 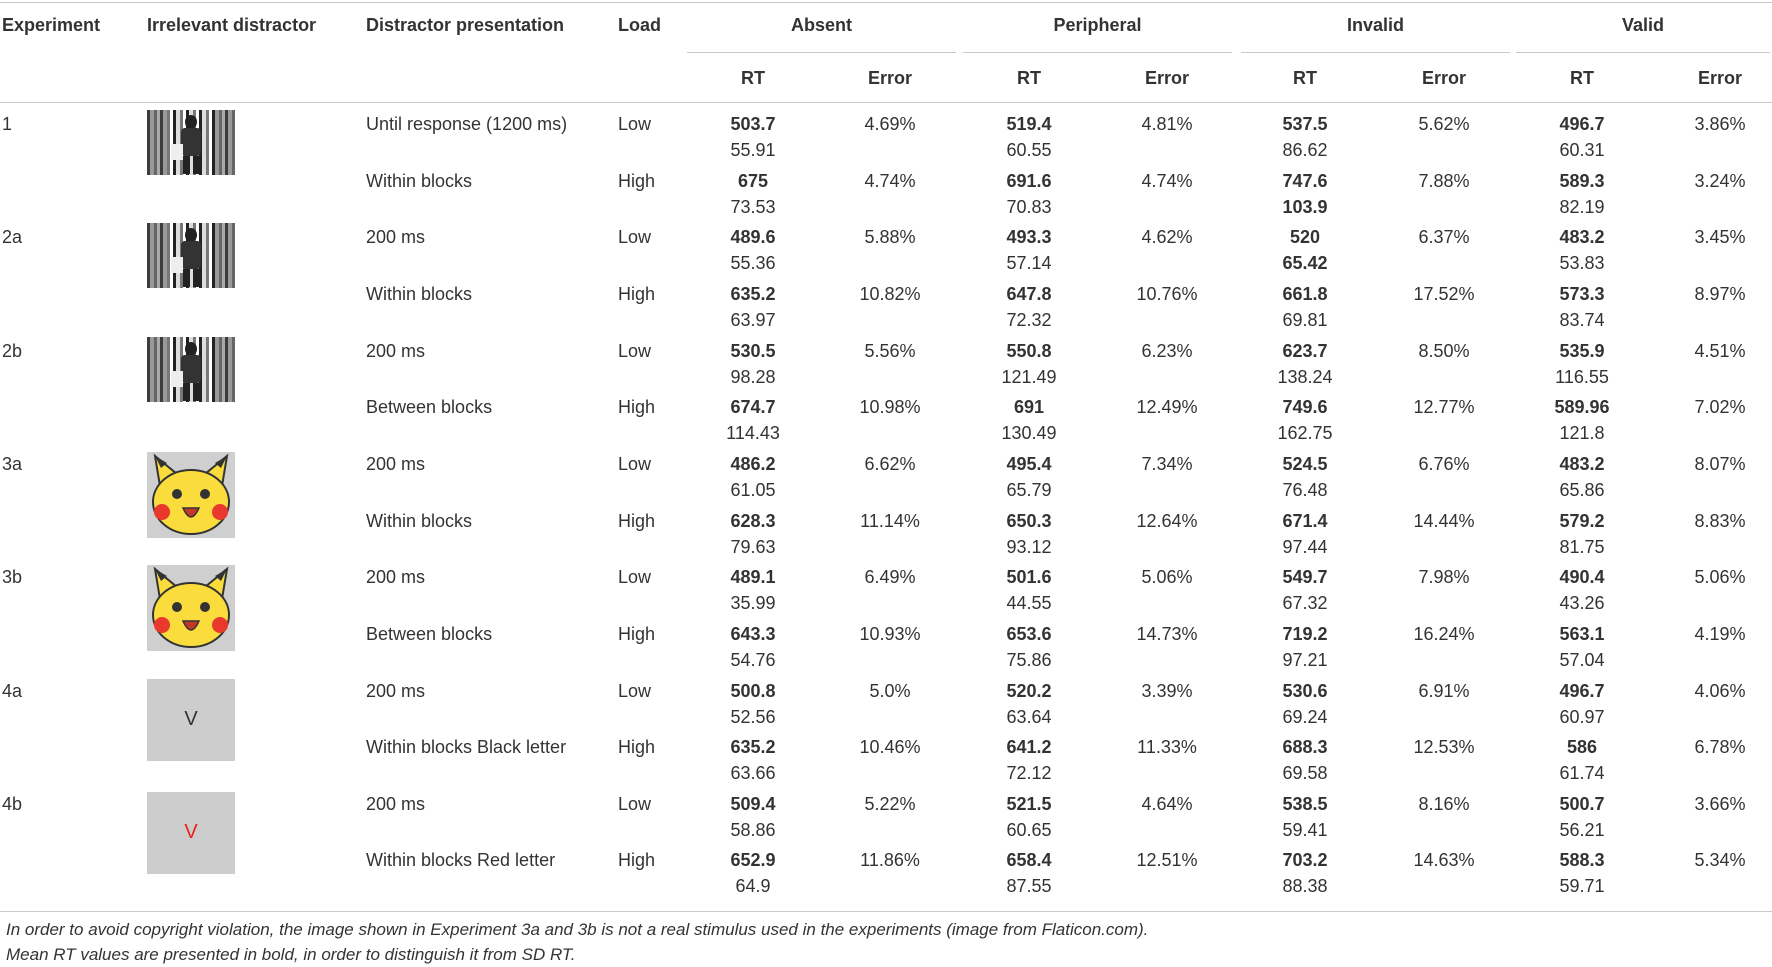 What do you see at coordinates (1720, 520) in the screenshot?
I see `error-rate: 8.83%` at bounding box center [1720, 520].